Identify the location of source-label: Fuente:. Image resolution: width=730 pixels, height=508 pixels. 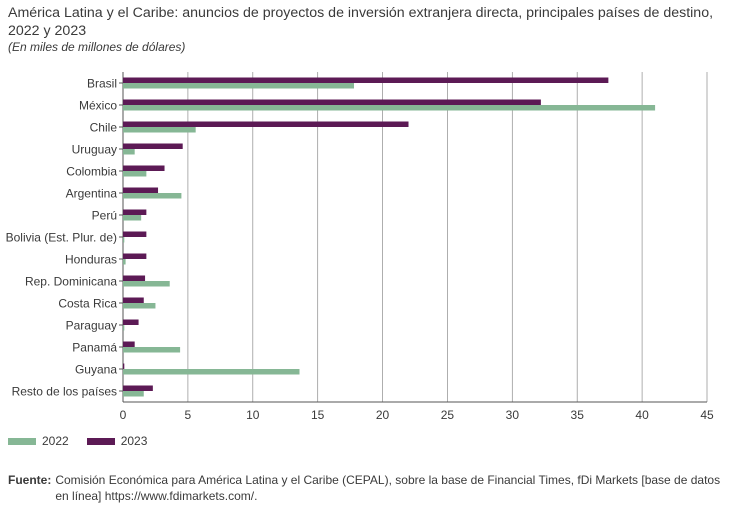
(30, 480).